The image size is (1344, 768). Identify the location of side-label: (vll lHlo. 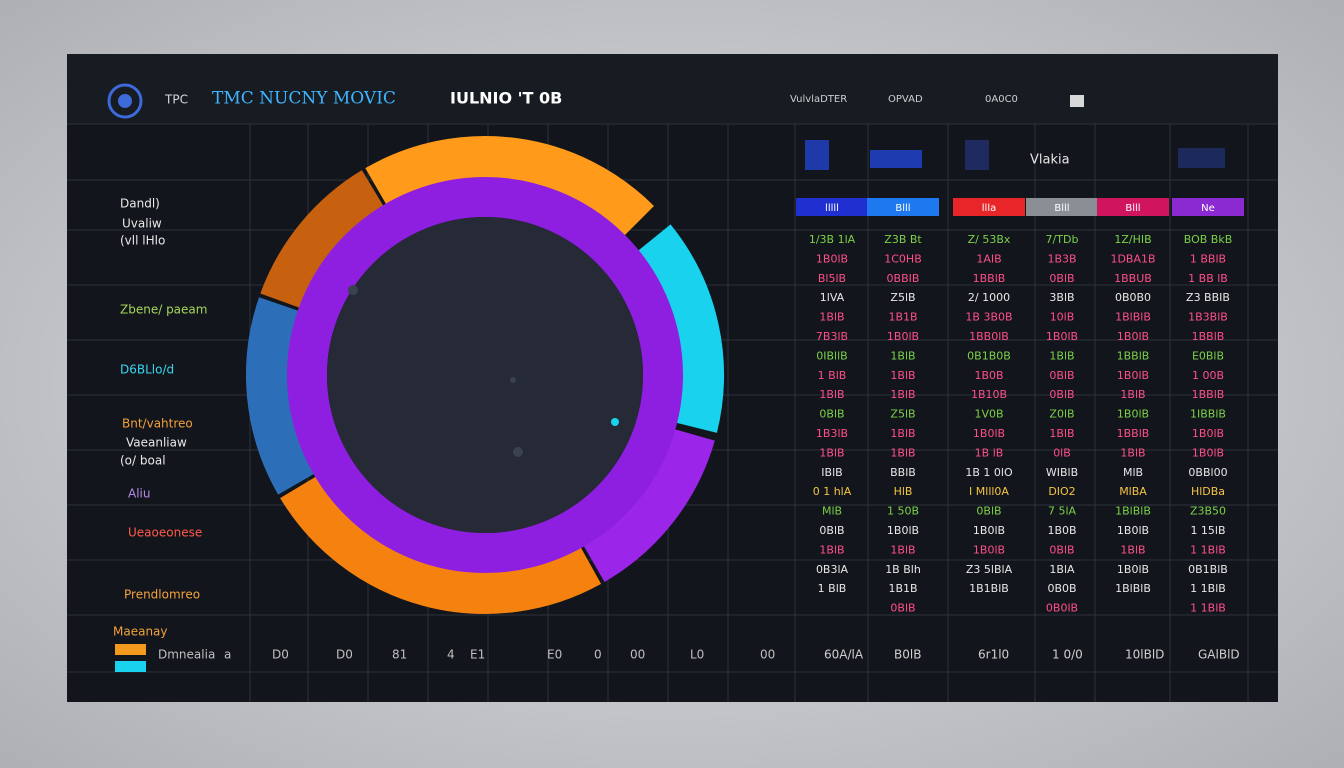
(142, 241).